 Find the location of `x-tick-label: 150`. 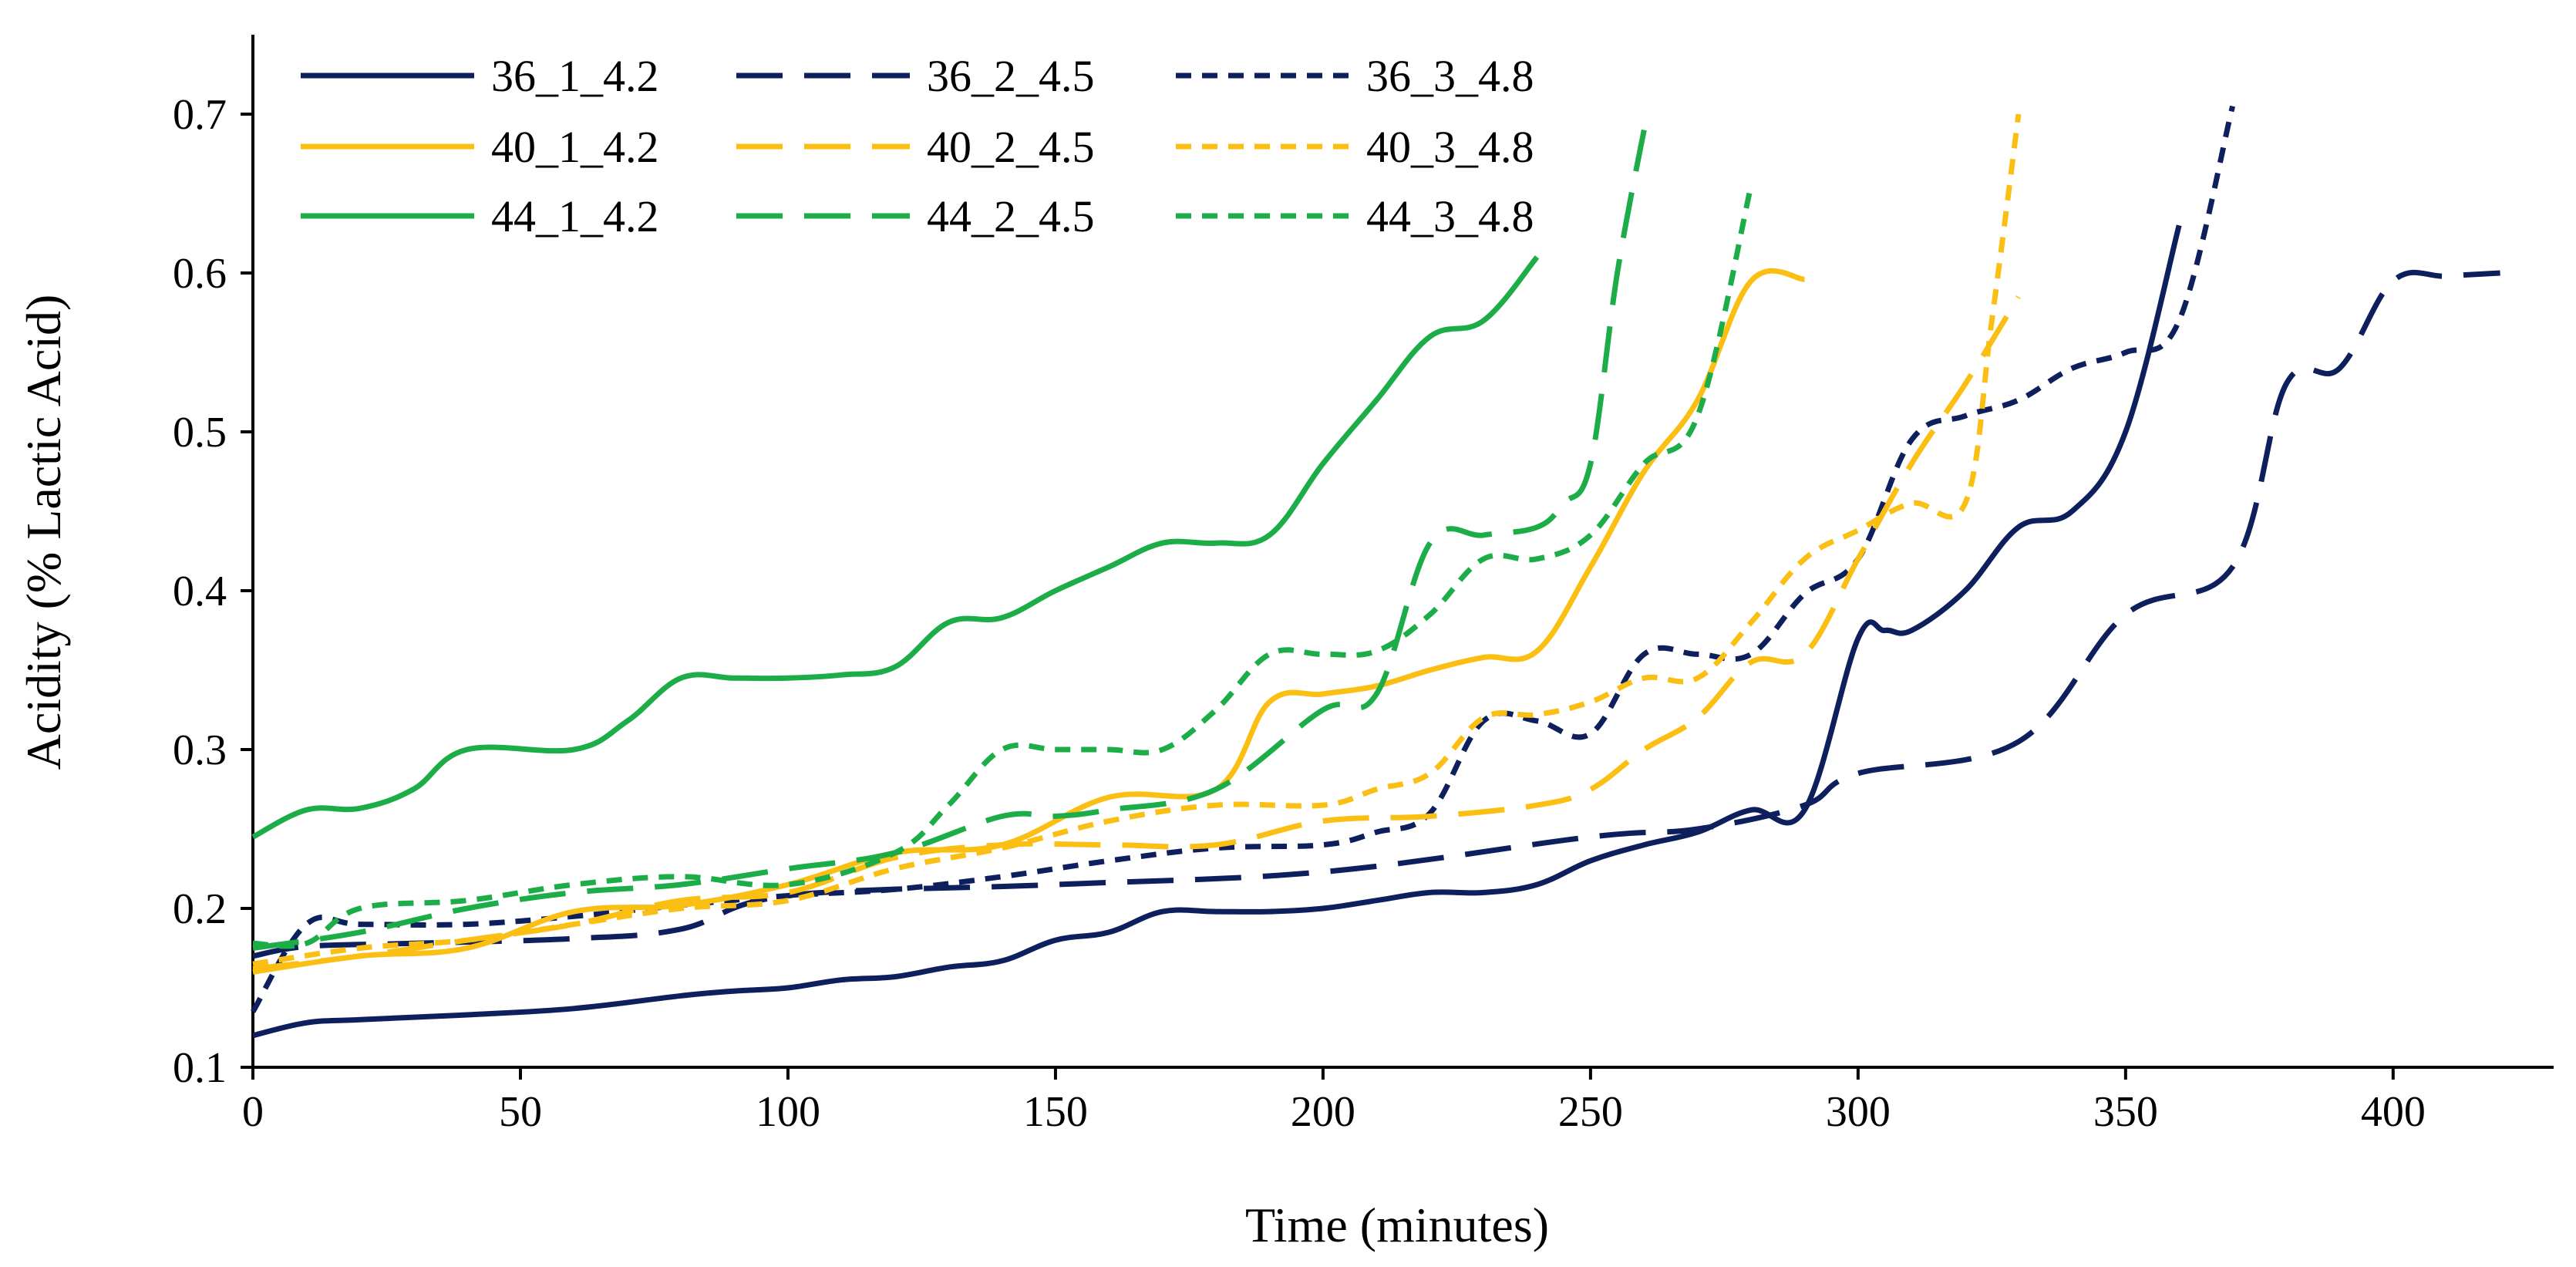

x-tick-label: 150 is located at coordinates (1056, 1112).